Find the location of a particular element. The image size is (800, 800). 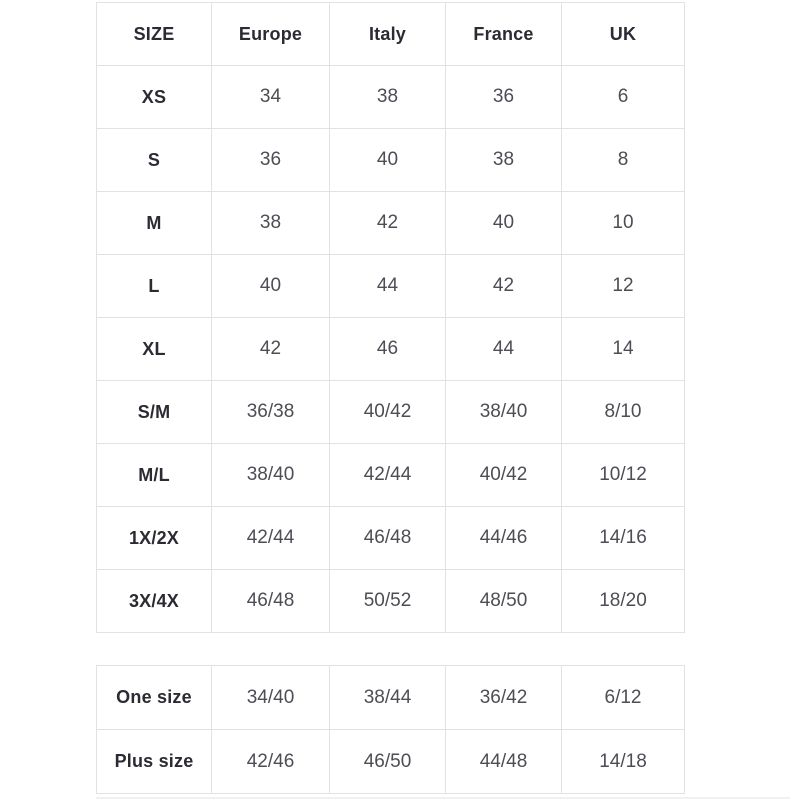

size-label: XL is located at coordinates (154, 349).